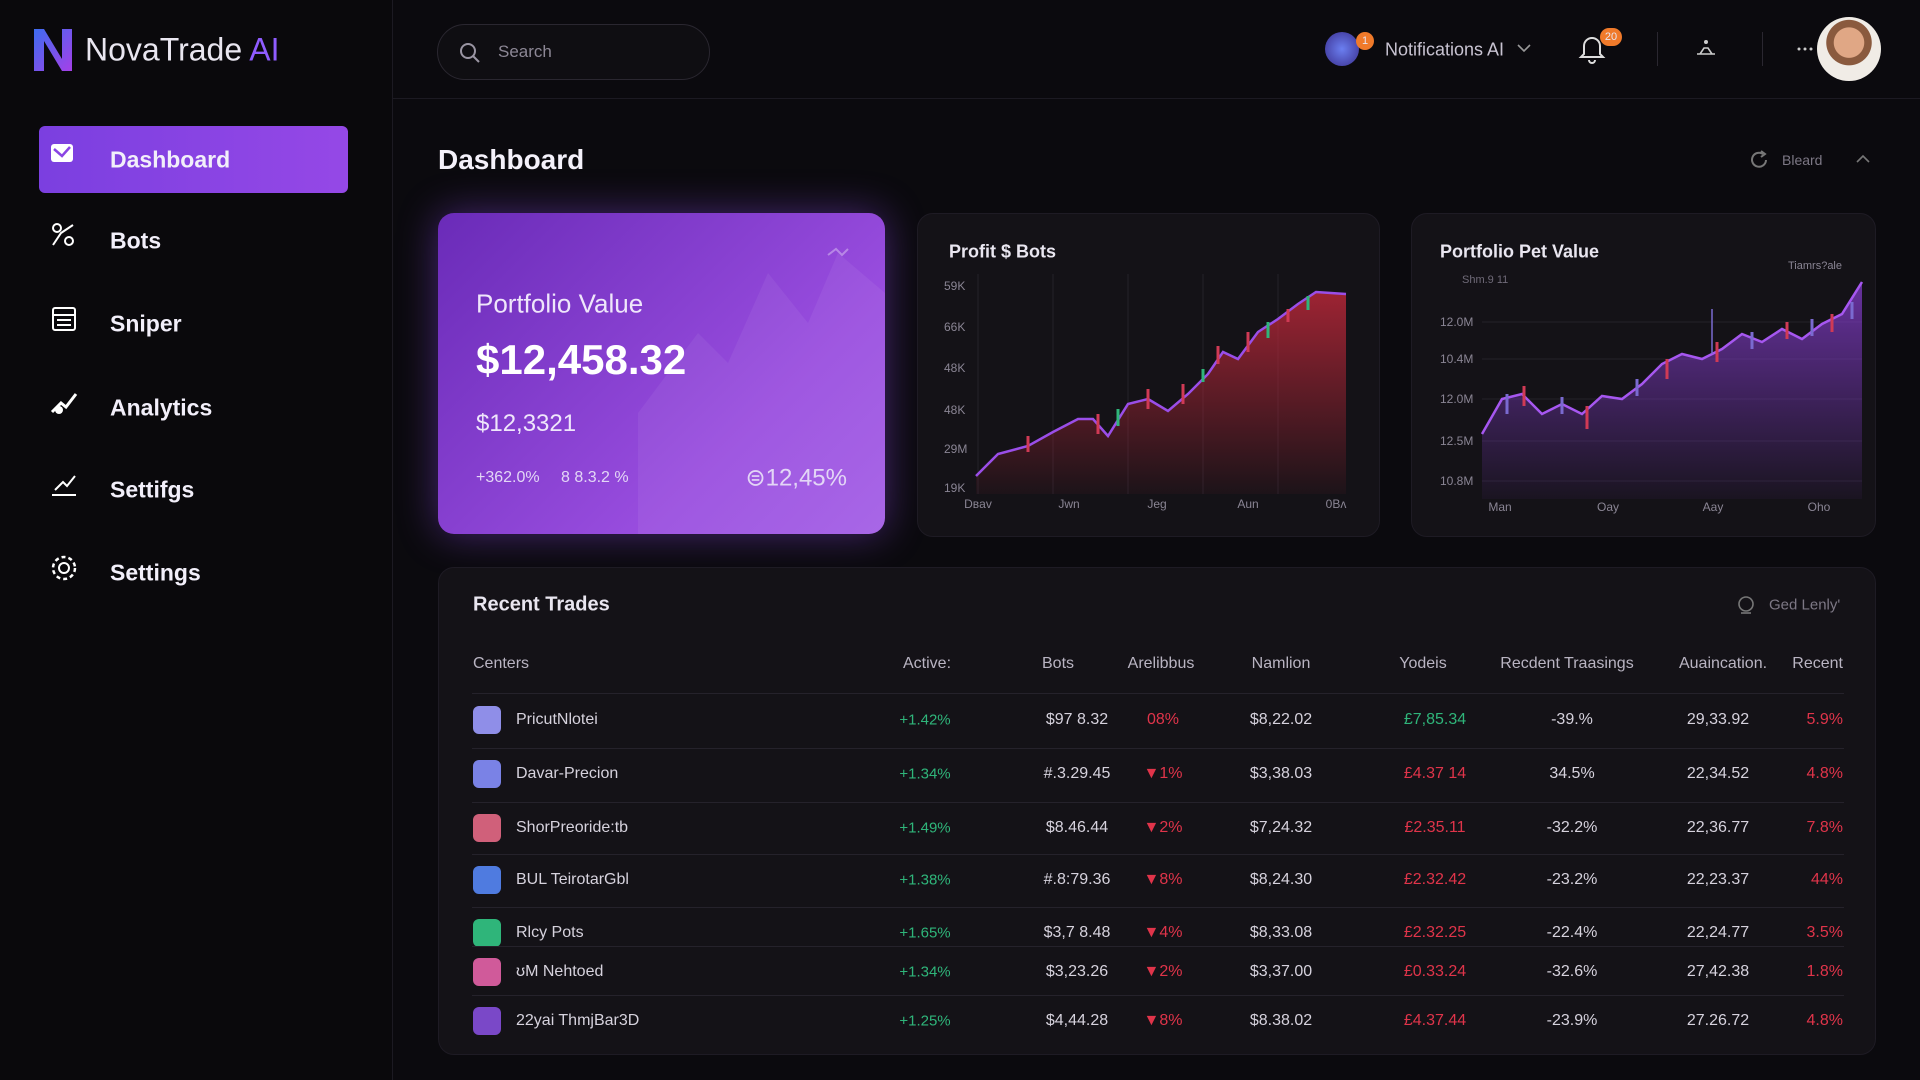  I want to click on y-tick-label: 12.5M, so click(1457, 441).